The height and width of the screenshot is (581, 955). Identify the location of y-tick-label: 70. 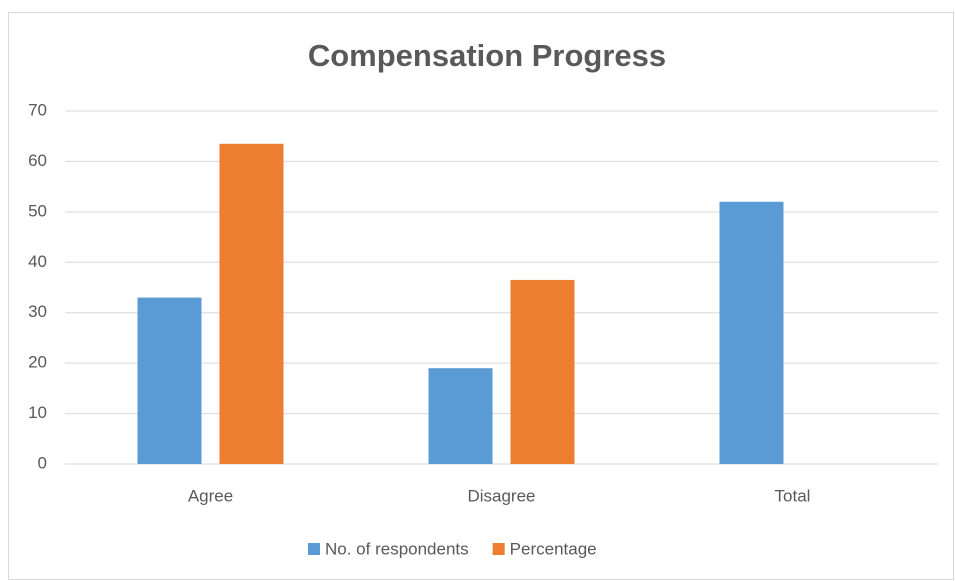
(37, 109).